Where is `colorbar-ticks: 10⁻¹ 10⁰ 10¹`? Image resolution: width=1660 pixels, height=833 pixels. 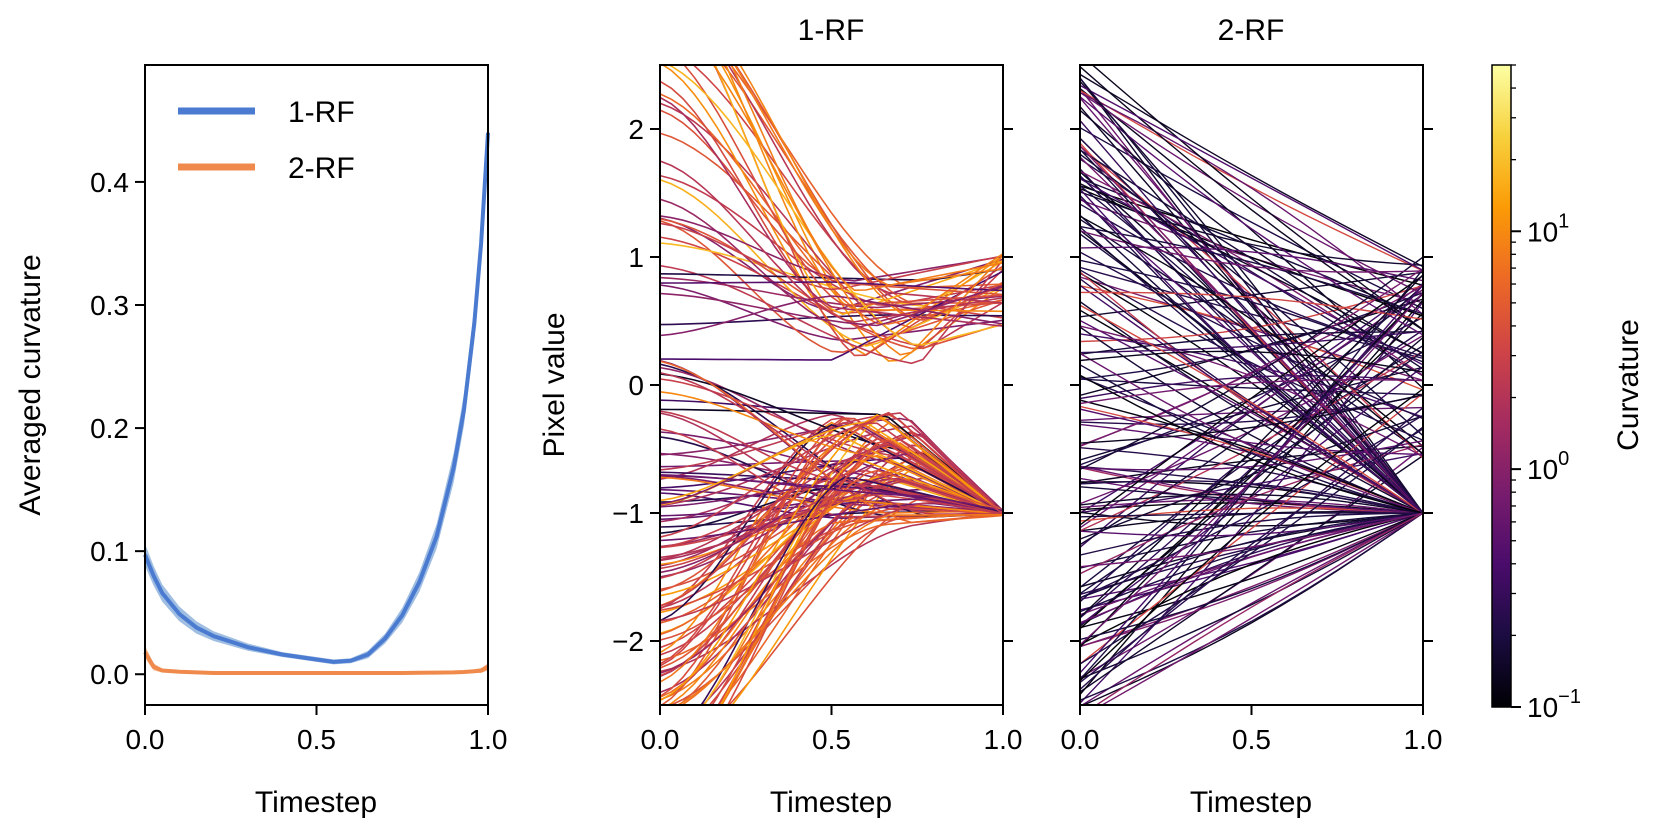 colorbar-ticks: 10⁻¹ 10⁰ 10¹ is located at coordinates (1546, 393).